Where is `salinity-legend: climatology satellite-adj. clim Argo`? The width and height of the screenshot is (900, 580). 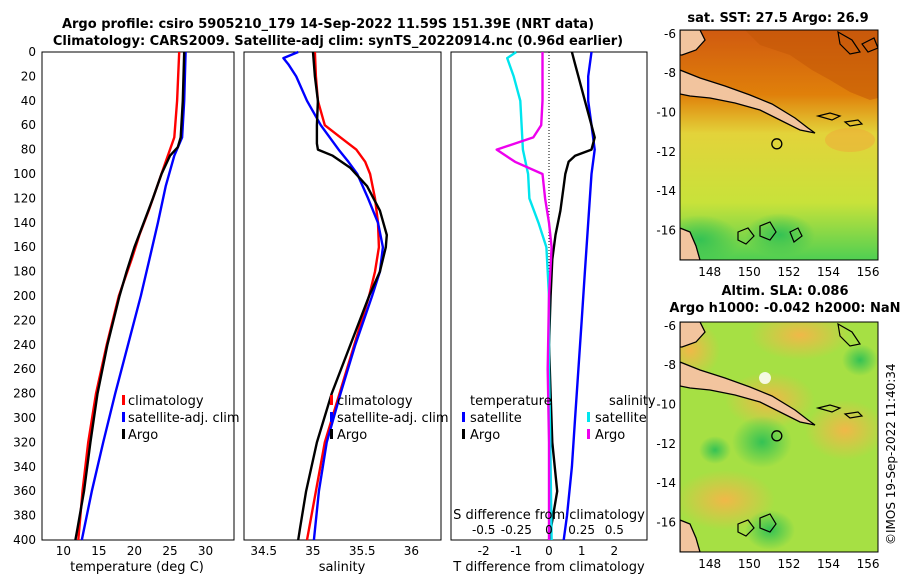
salinity-legend: climatology satellite-adj. clim Argo is located at coordinates (389, 418).